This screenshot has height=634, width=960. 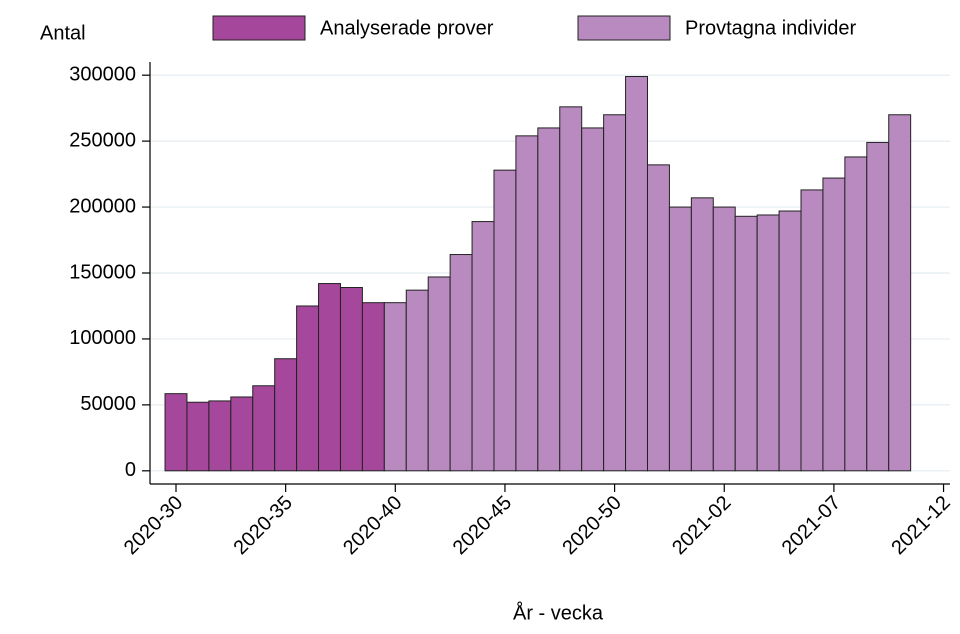 What do you see at coordinates (262, 525) in the screenshot?
I see `x-tick-label: 2020-35` at bounding box center [262, 525].